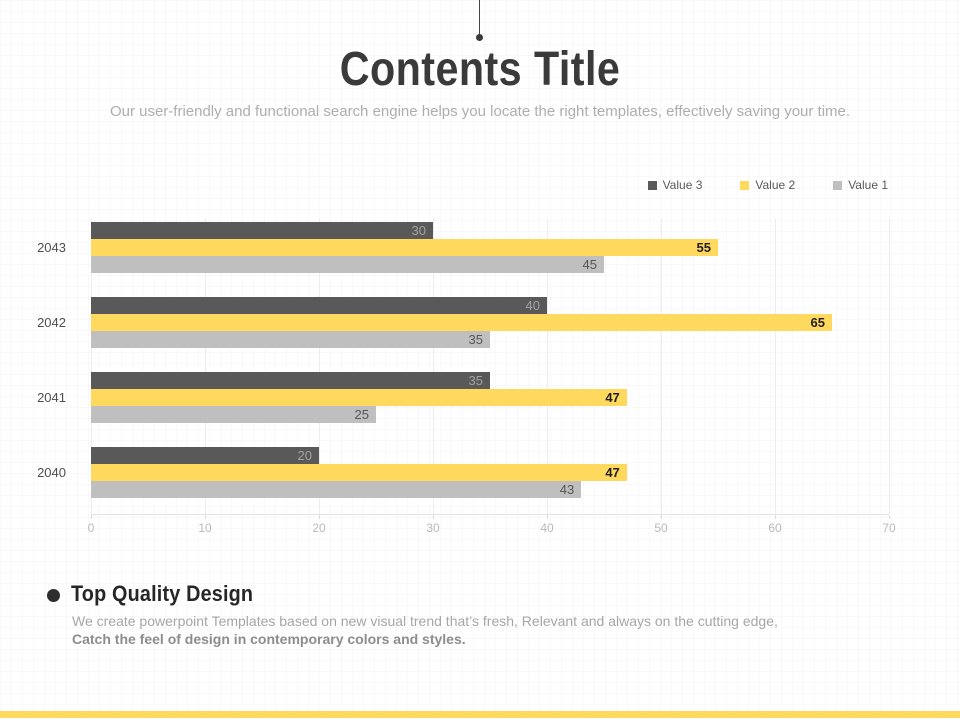 Image resolution: width=960 pixels, height=720 pixels. What do you see at coordinates (51, 247) in the screenshot?
I see `category-label: 2043` at bounding box center [51, 247].